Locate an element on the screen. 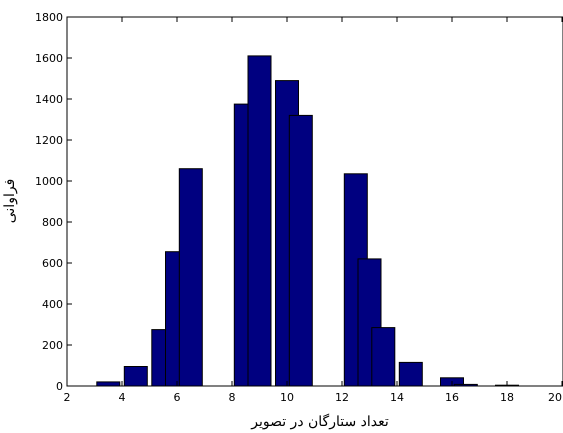 The width and height of the screenshot is (563, 433). x-tick-label: 18 is located at coordinates (507, 397).